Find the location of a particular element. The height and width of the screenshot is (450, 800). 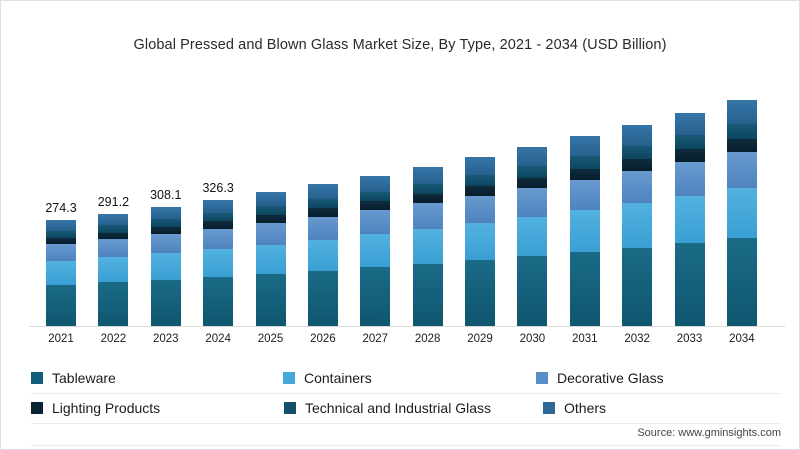

legend-swatch-technical-and-industrial-glass is located at coordinates (290, 408).